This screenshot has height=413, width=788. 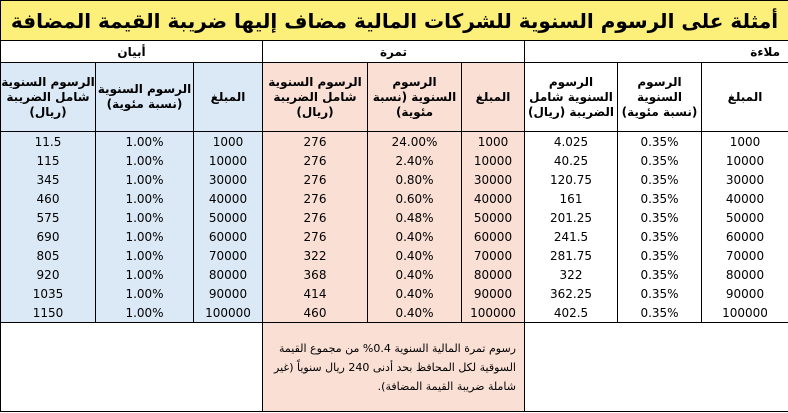 I want to click on malaa-amount-cell: 70000, so click(x=744, y=255).